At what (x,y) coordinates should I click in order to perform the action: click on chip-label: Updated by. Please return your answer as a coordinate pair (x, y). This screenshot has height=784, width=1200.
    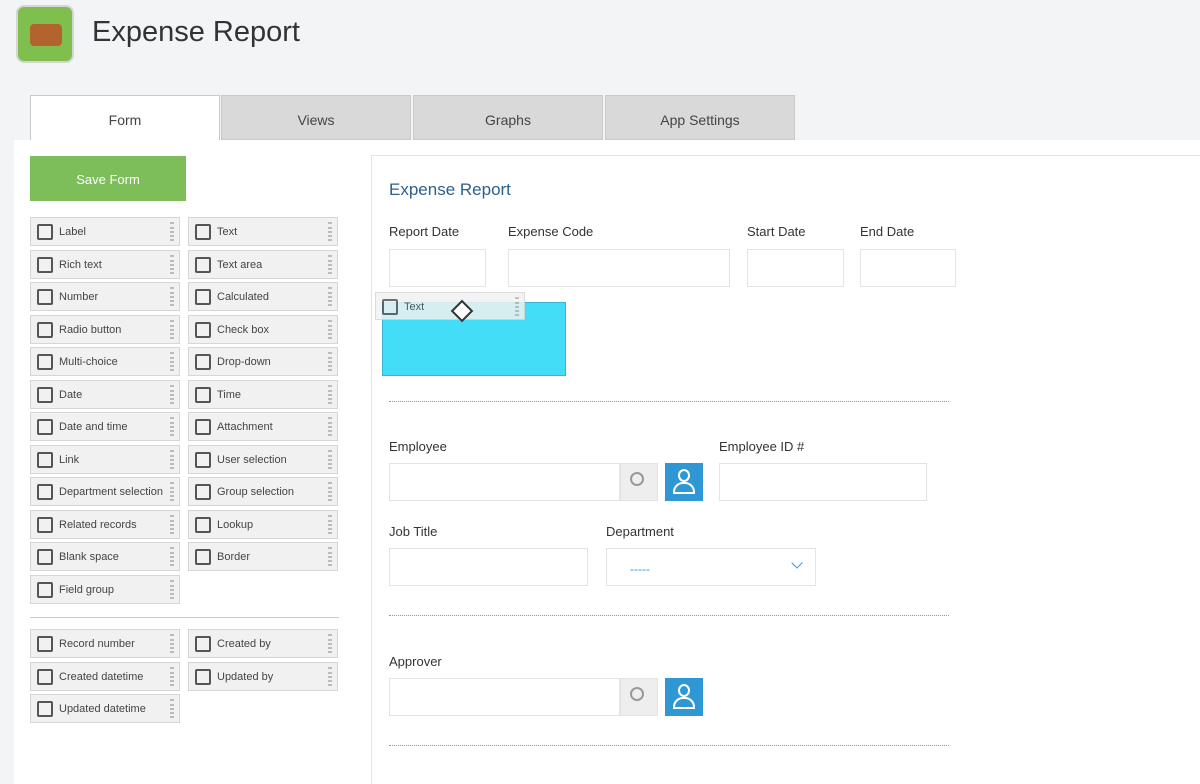
    Looking at the image, I should click on (245, 676).